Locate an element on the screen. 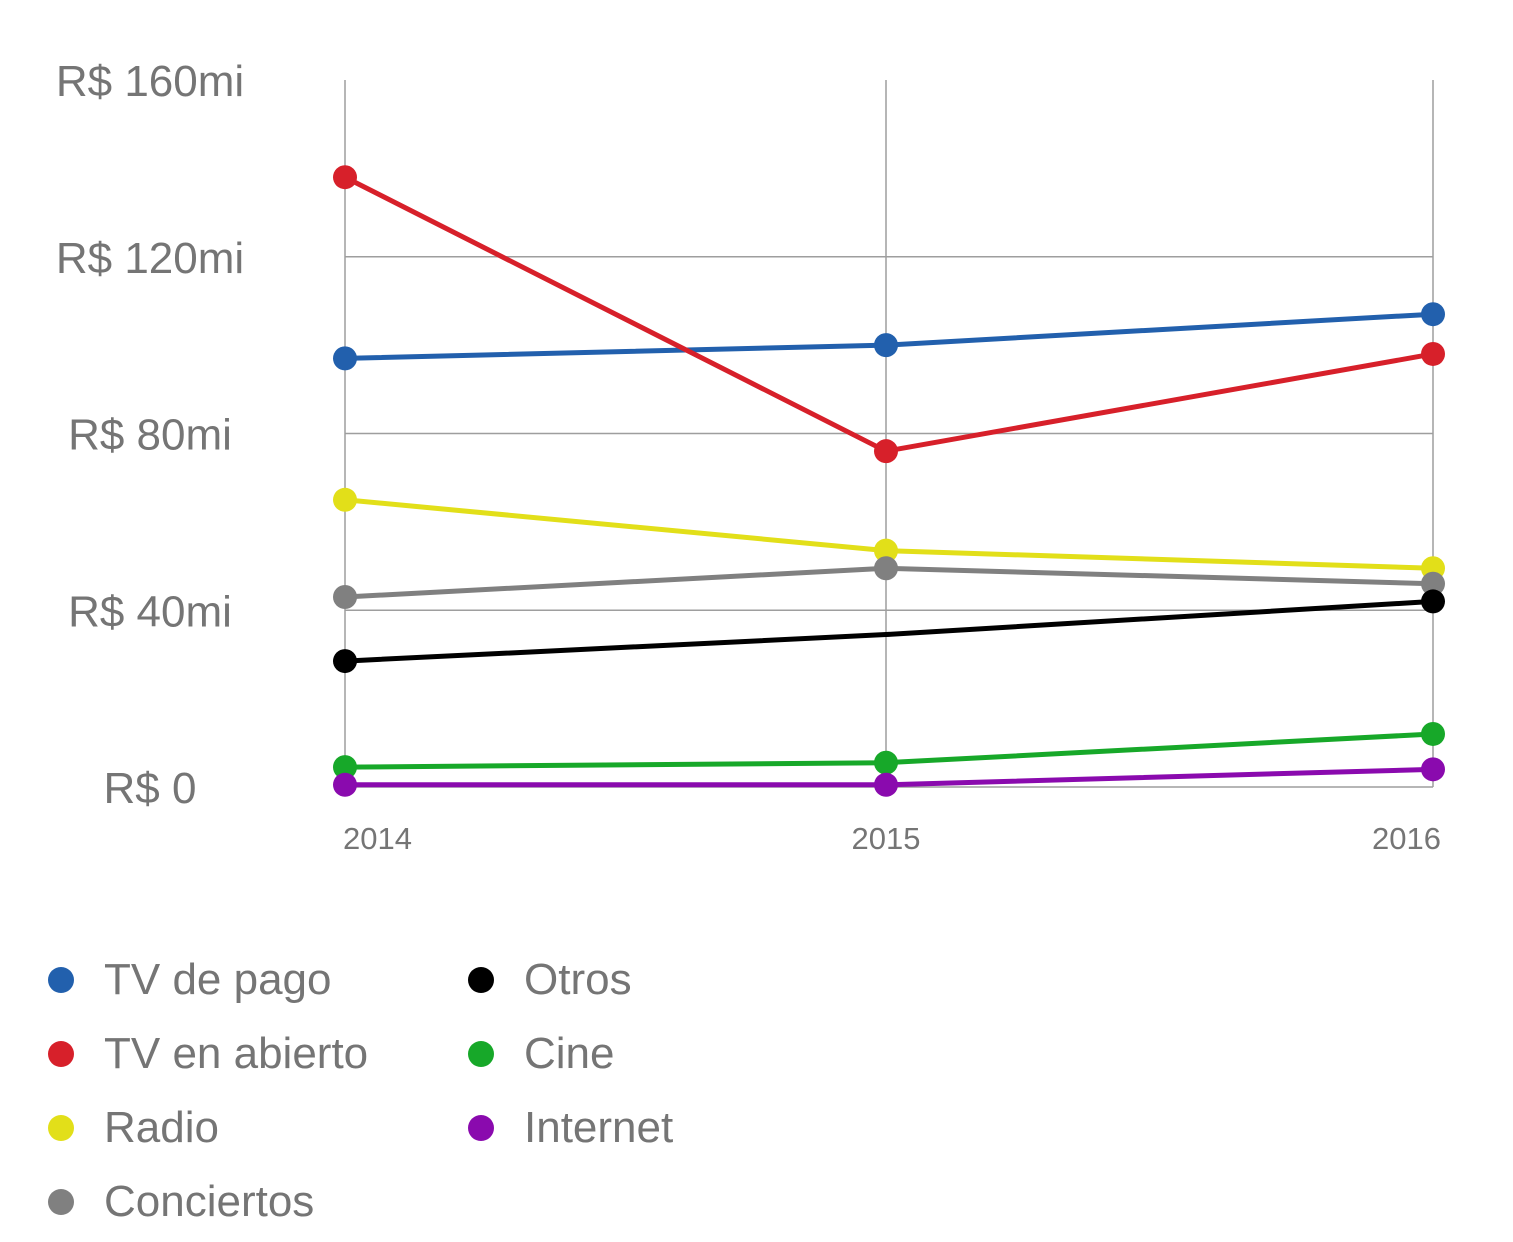 The width and height of the screenshot is (1513, 1242). x-tick-label: 2014 is located at coordinates (377, 838).